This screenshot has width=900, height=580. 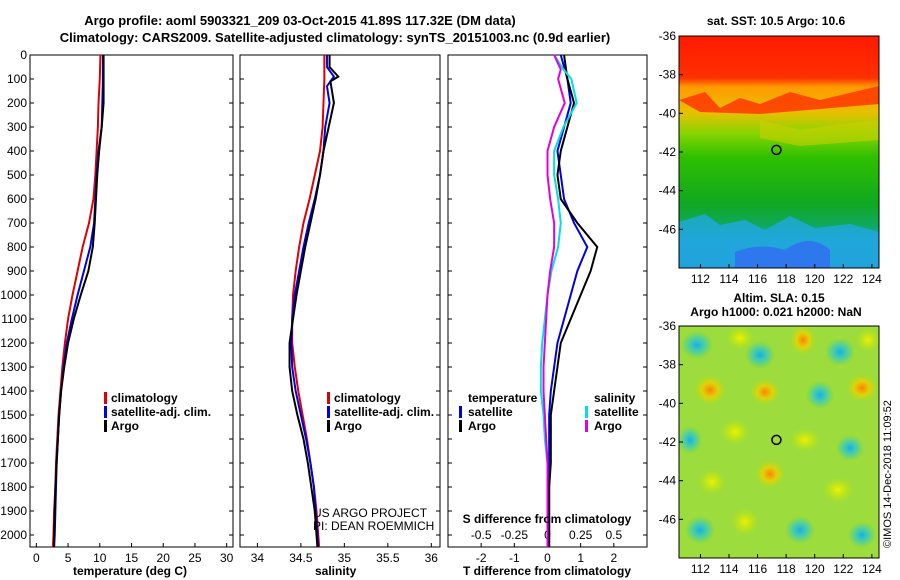 What do you see at coordinates (586, 412) in the screenshot?
I see `legend-swatch-s-satellite` at bounding box center [586, 412].